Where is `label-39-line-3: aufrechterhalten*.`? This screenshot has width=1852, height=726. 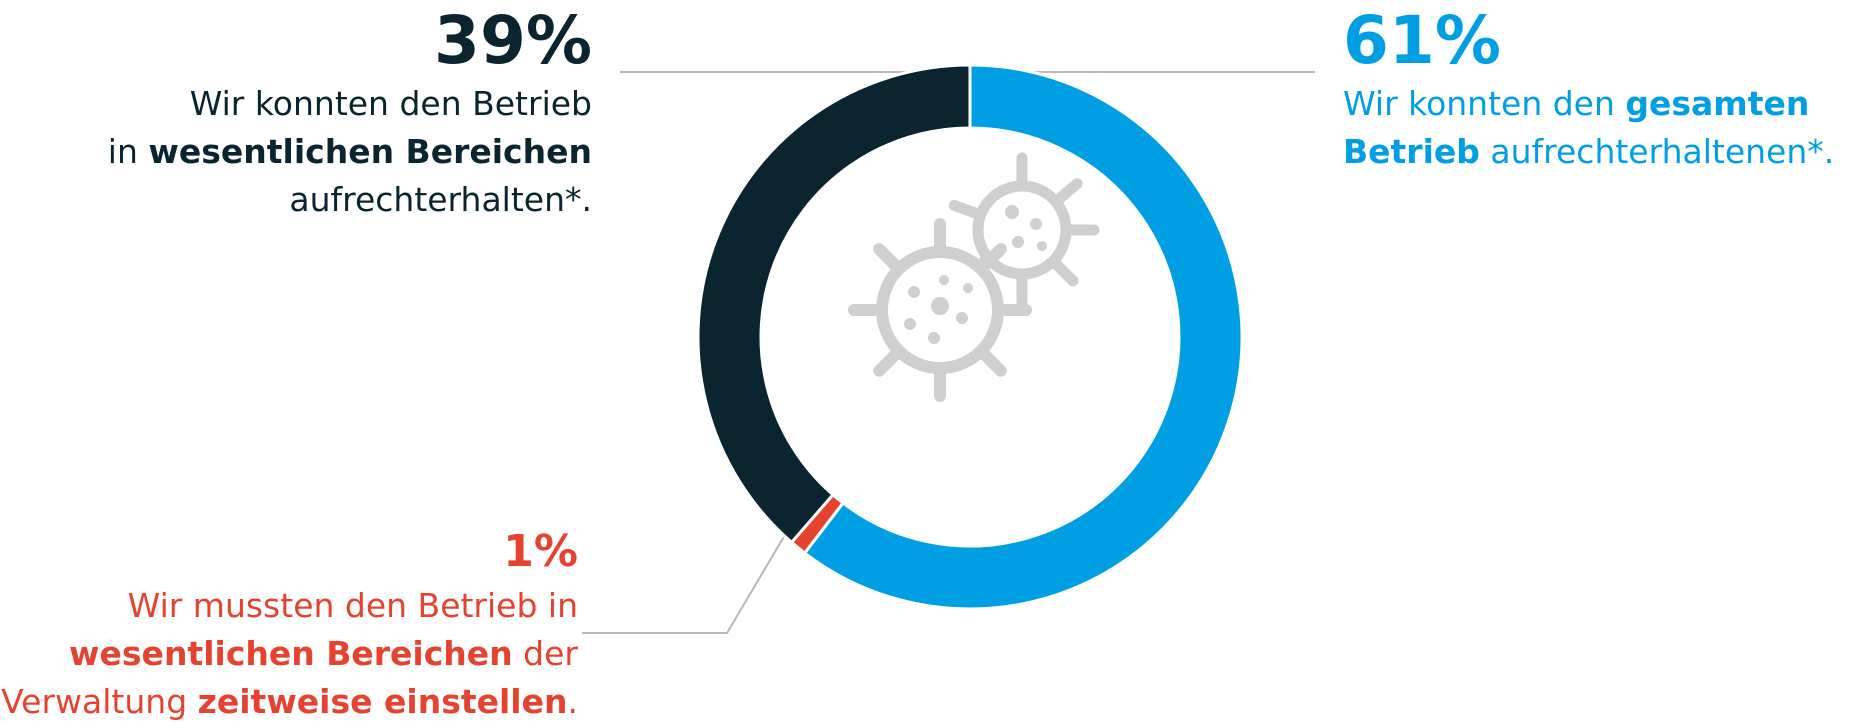
label-39-line-3: aufrechterhalten*. is located at coordinates (440, 199).